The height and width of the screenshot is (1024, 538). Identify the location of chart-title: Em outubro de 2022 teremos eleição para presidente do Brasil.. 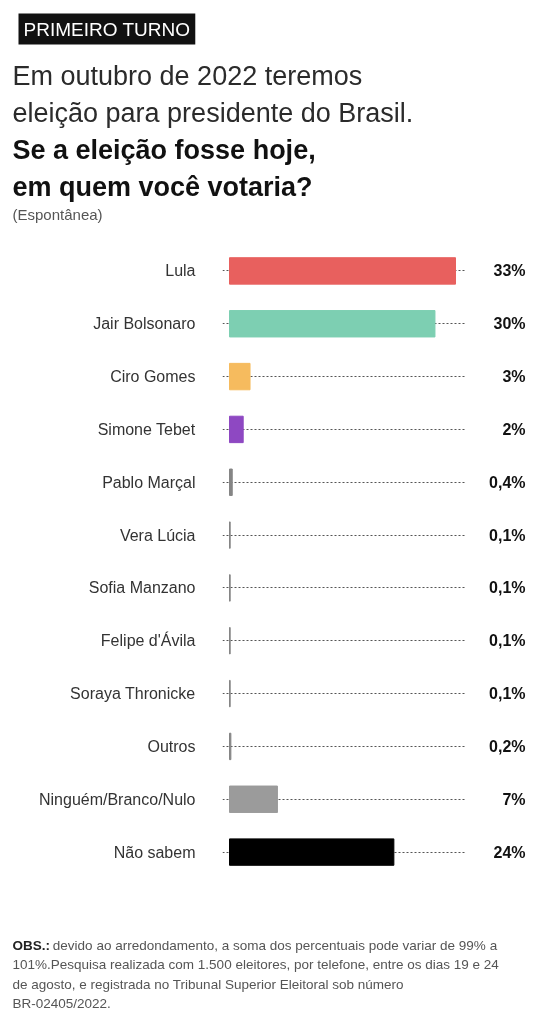
(213, 94).